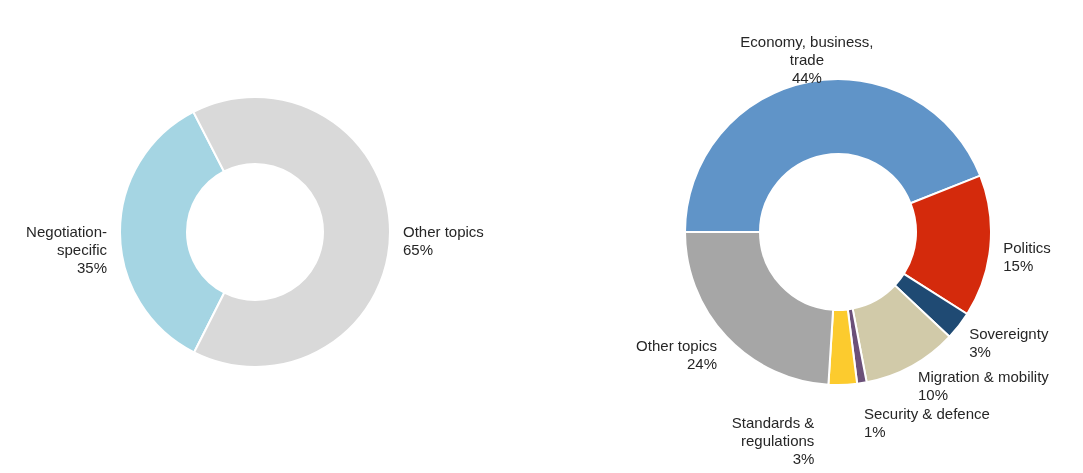  I want to click on data-label: 35%, so click(91, 268).